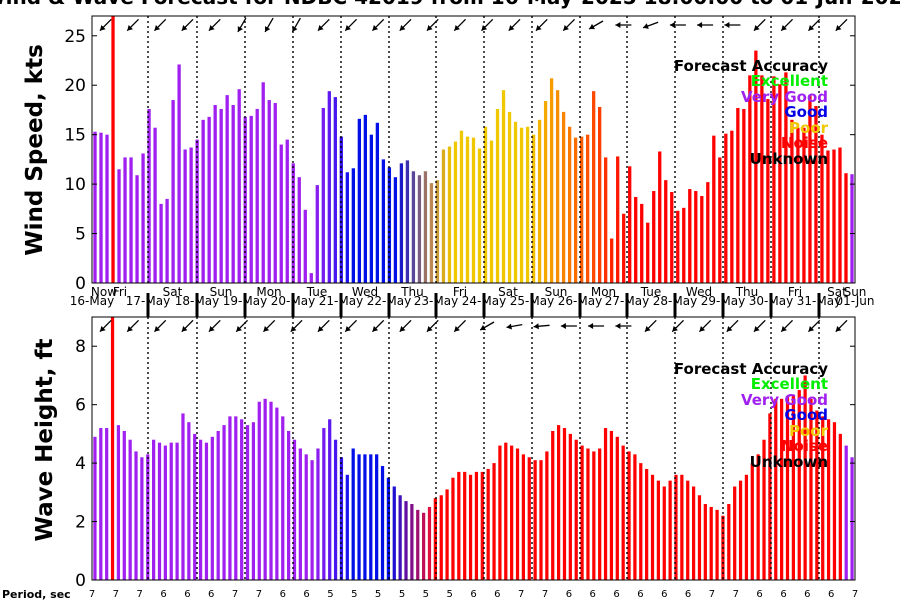  What do you see at coordinates (92, 301) in the screenshot?
I see `date-label: 16-May` at bounding box center [92, 301].